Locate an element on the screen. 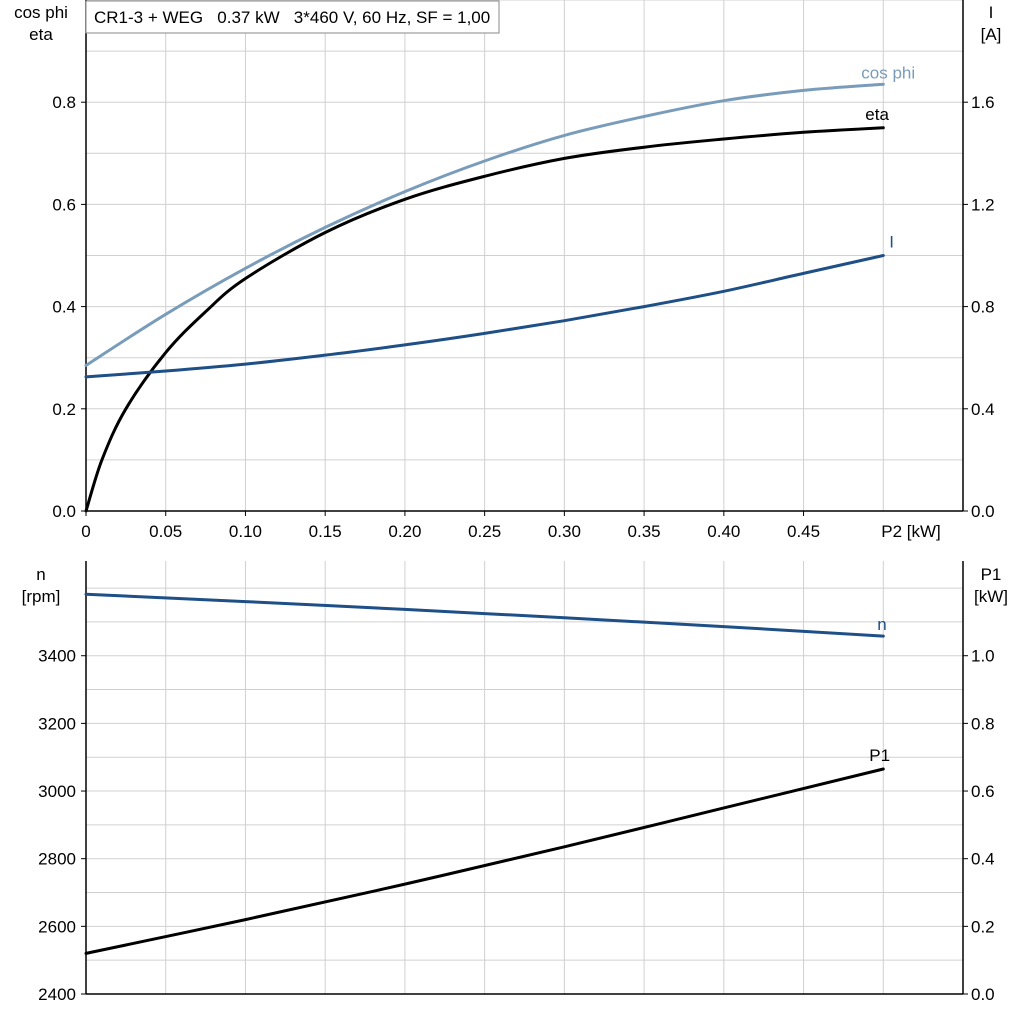 This screenshot has width=1024, height=1024. left-tick-label: 0.6 is located at coordinates (64, 204).